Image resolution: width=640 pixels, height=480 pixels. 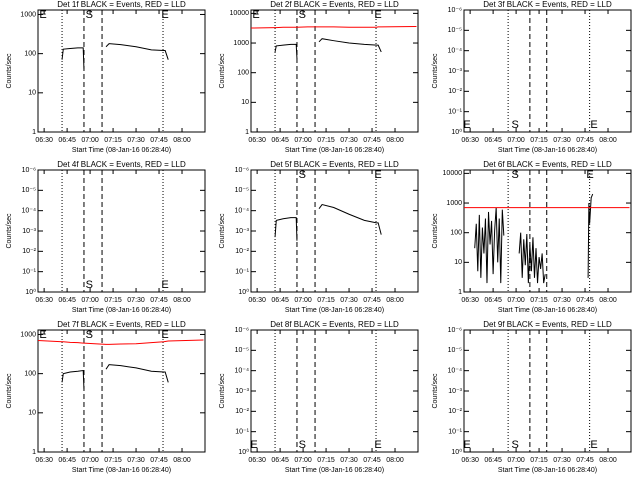 What do you see at coordinates (34, 132) in the screenshot?
I see `y-tick-label: 1` at bounding box center [34, 132].